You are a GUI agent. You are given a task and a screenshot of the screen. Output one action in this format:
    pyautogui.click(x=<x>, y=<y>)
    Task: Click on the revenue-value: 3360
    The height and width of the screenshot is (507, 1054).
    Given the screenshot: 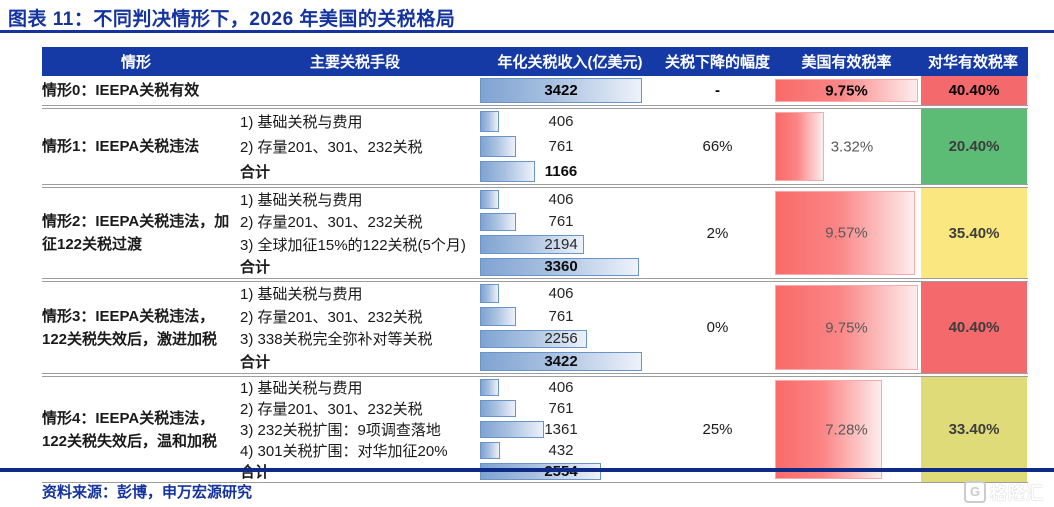 What is the action you would take?
    pyautogui.click(x=561, y=267)
    